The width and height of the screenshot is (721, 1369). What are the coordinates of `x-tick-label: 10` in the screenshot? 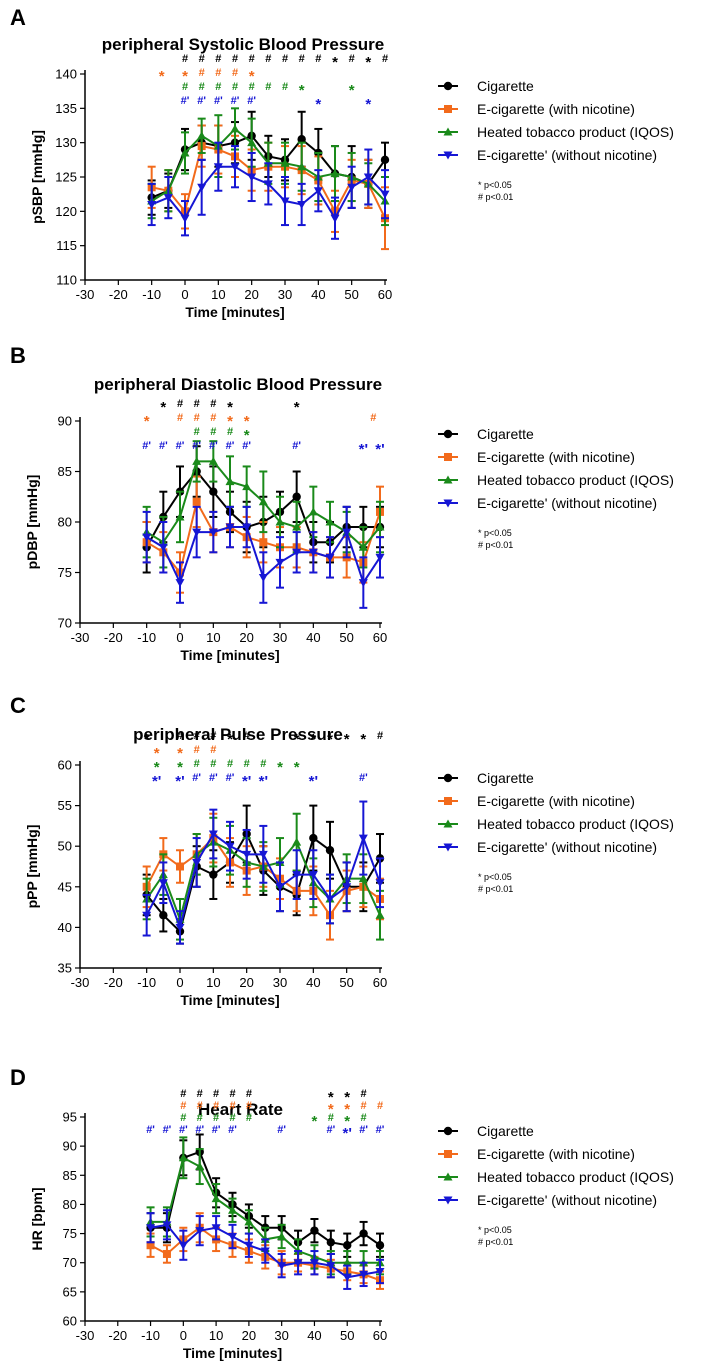 It's located at (218, 294).